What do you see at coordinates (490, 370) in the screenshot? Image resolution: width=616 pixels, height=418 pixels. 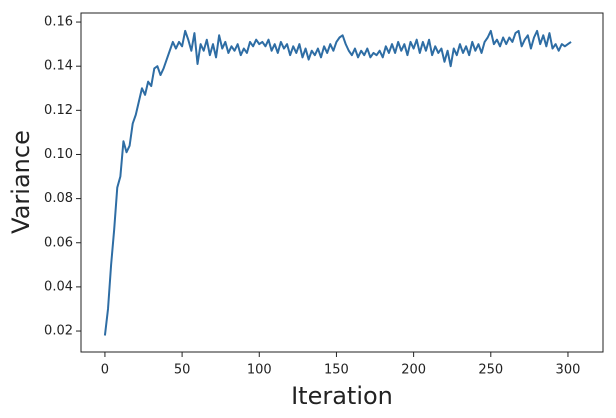 I see `x-tick-label: 250` at bounding box center [490, 370].